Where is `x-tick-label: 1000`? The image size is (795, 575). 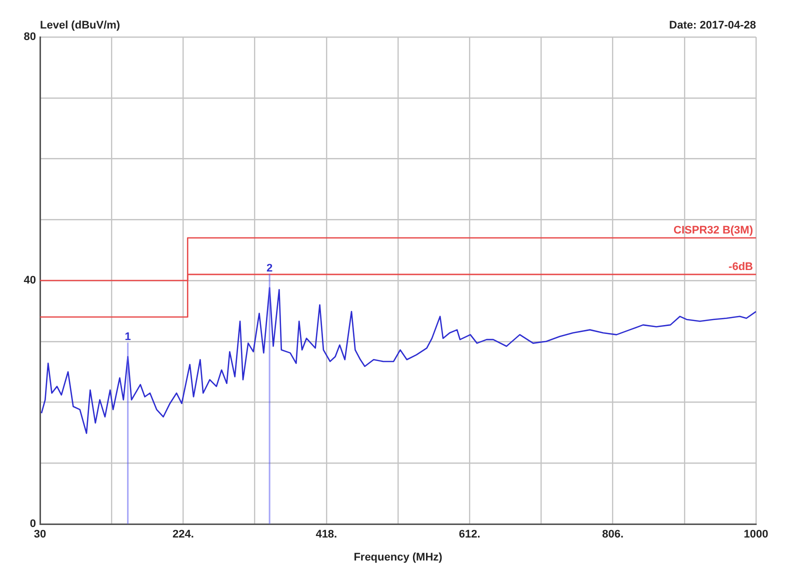
x-tick-label: 1000 is located at coordinates (756, 534).